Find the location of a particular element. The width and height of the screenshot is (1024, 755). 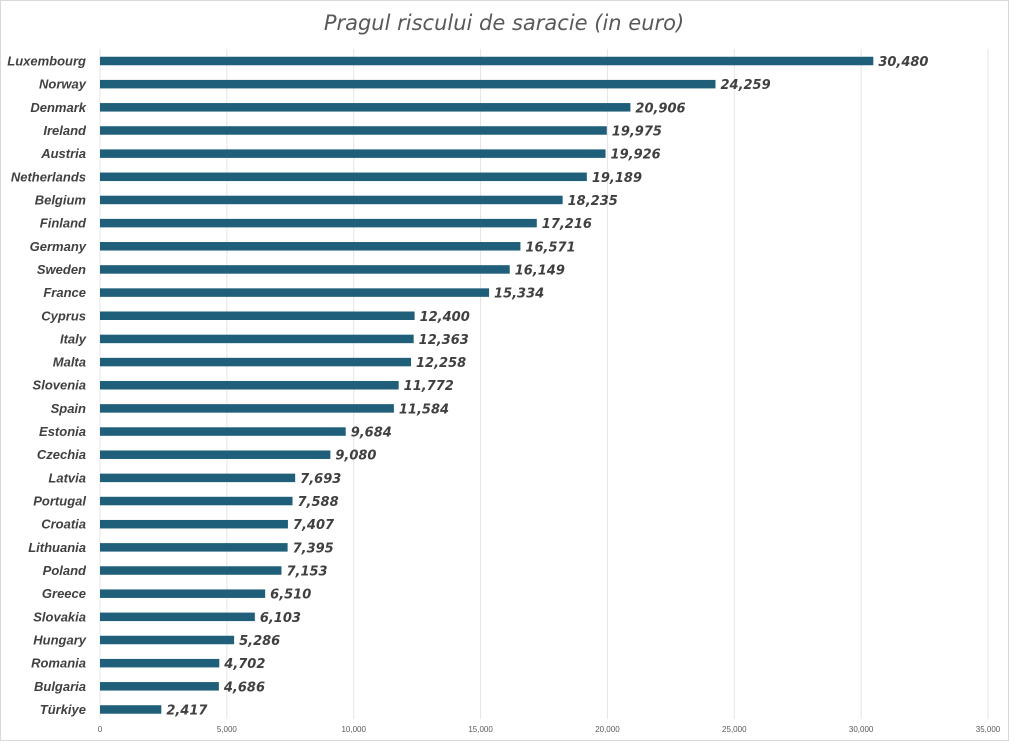

data-label: 7,153 is located at coordinates (306, 572).